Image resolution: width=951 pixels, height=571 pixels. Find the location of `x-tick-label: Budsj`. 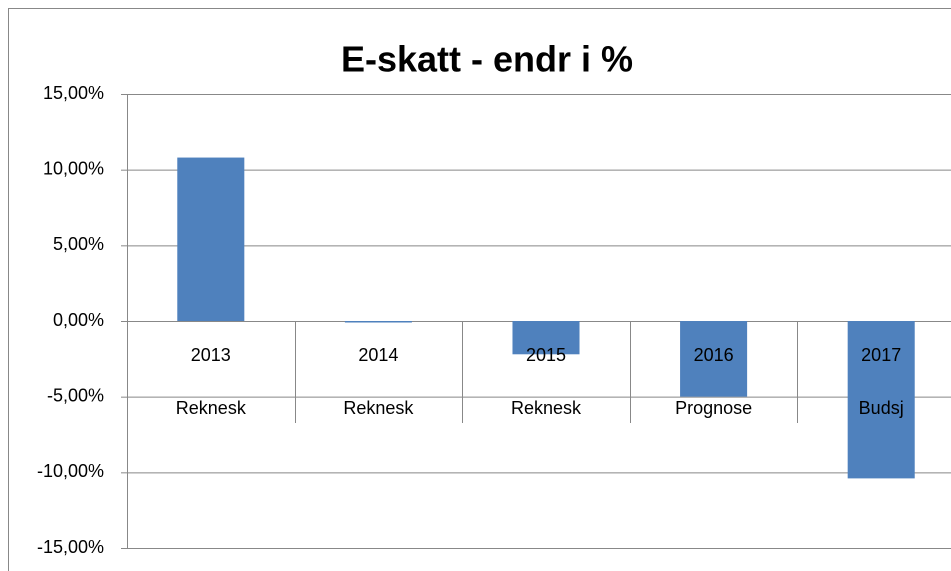

x-tick-label: Budsj is located at coordinates (881, 408).